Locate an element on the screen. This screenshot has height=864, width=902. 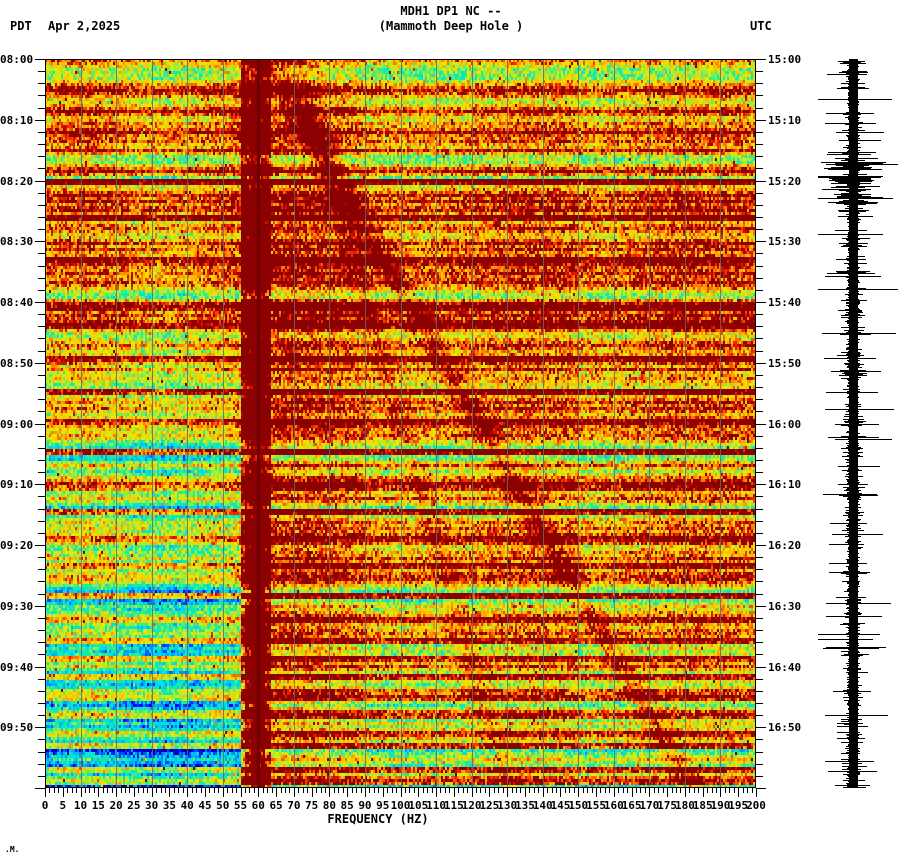
frequency-tick-label: 145 is located at coordinates (560, 805).